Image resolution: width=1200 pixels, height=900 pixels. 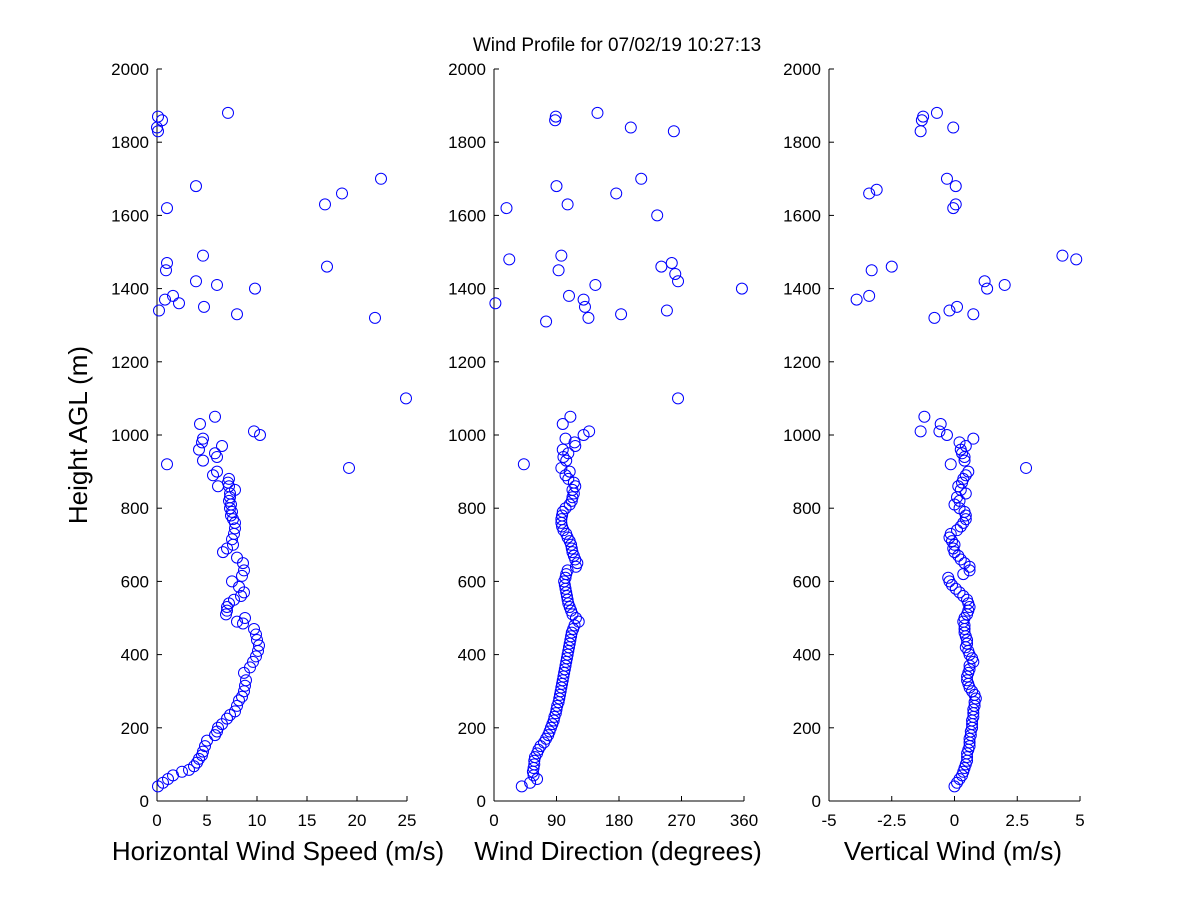 I want to click on y-tick-label: 200, so click(x=807, y=728).